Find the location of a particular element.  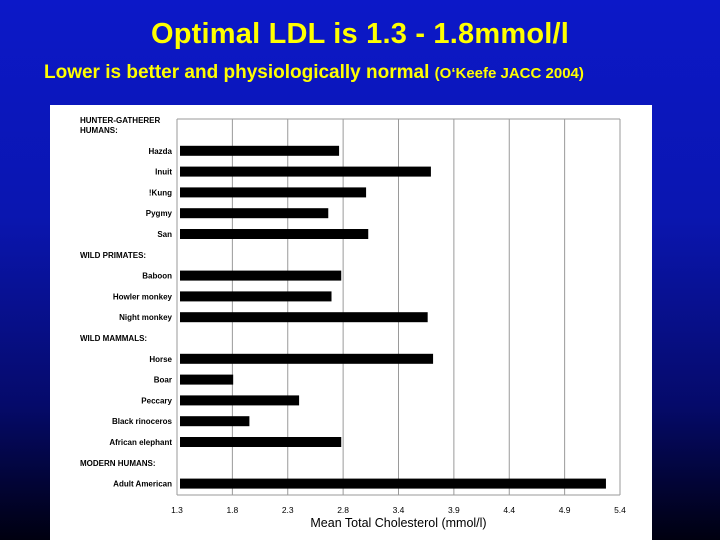

category-label: African elephant is located at coordinates (140, 442).